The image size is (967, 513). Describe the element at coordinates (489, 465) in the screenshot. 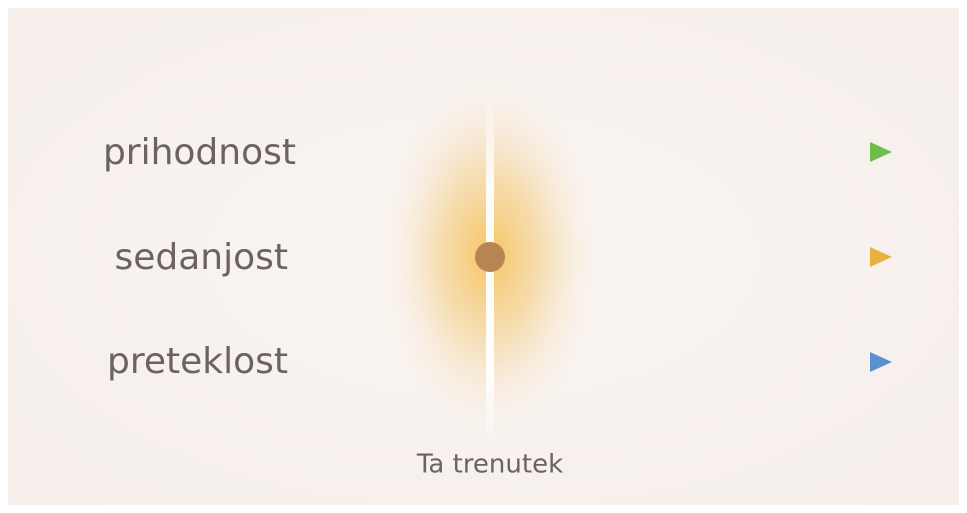

I see `caption: Ta trenutek` at that location.